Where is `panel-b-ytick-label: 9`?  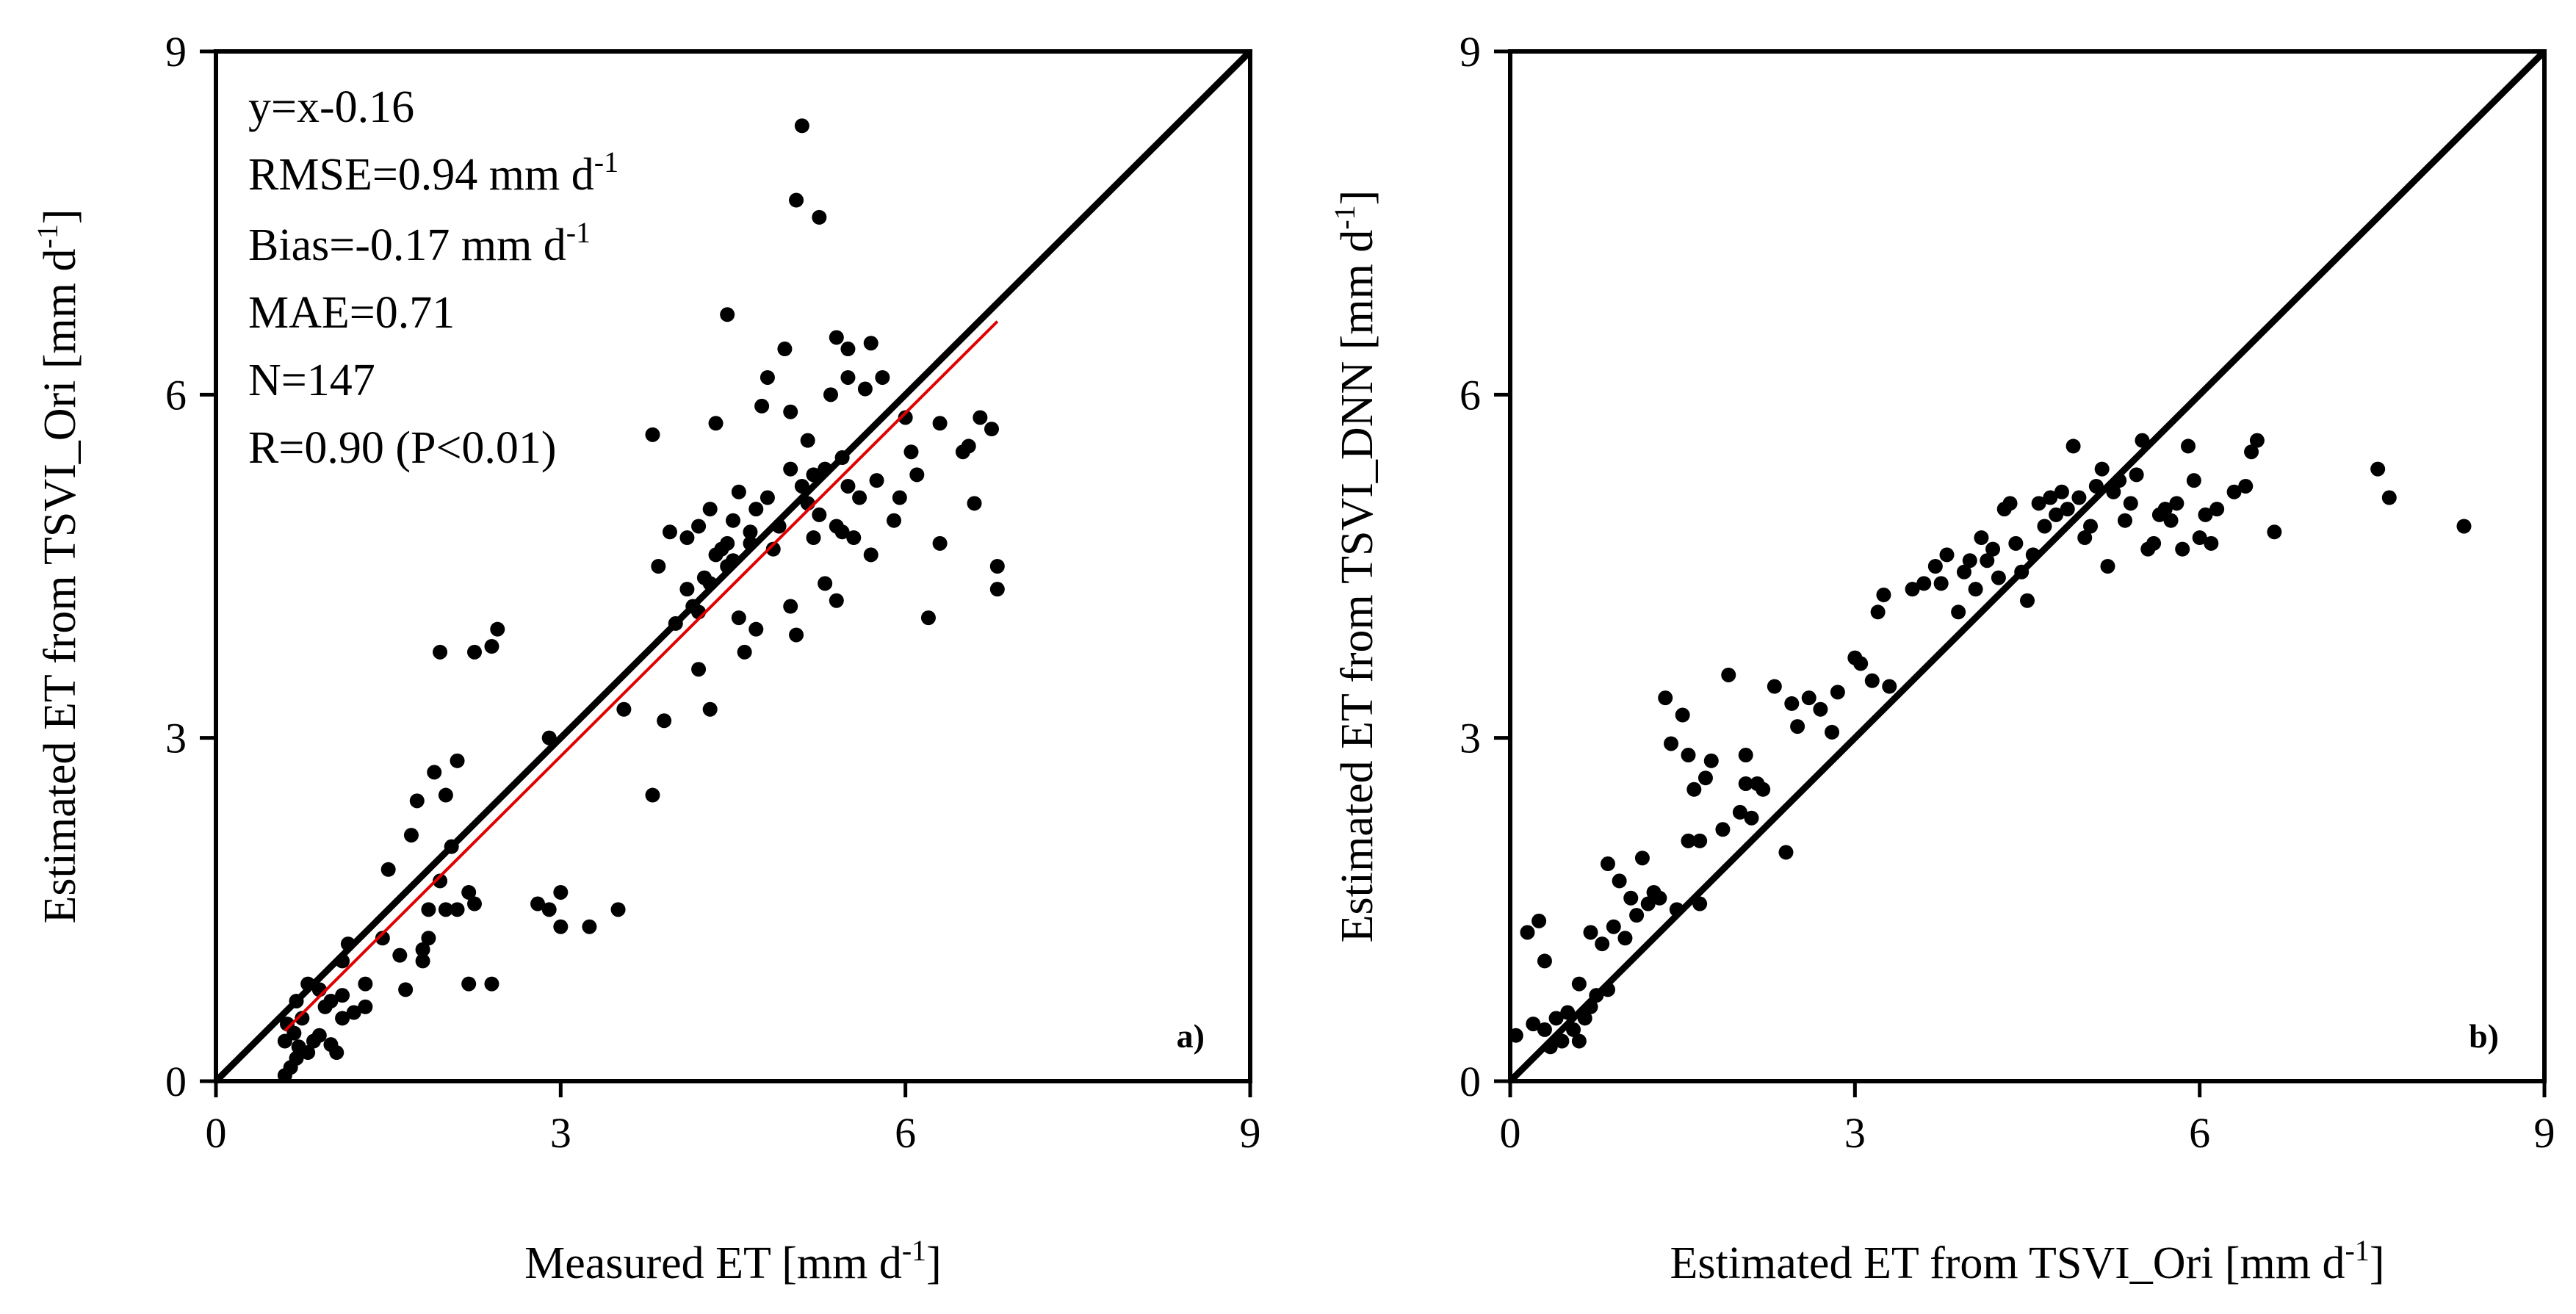 panel-b-ytick-label: 9 is located at coordinates (1470, 52).